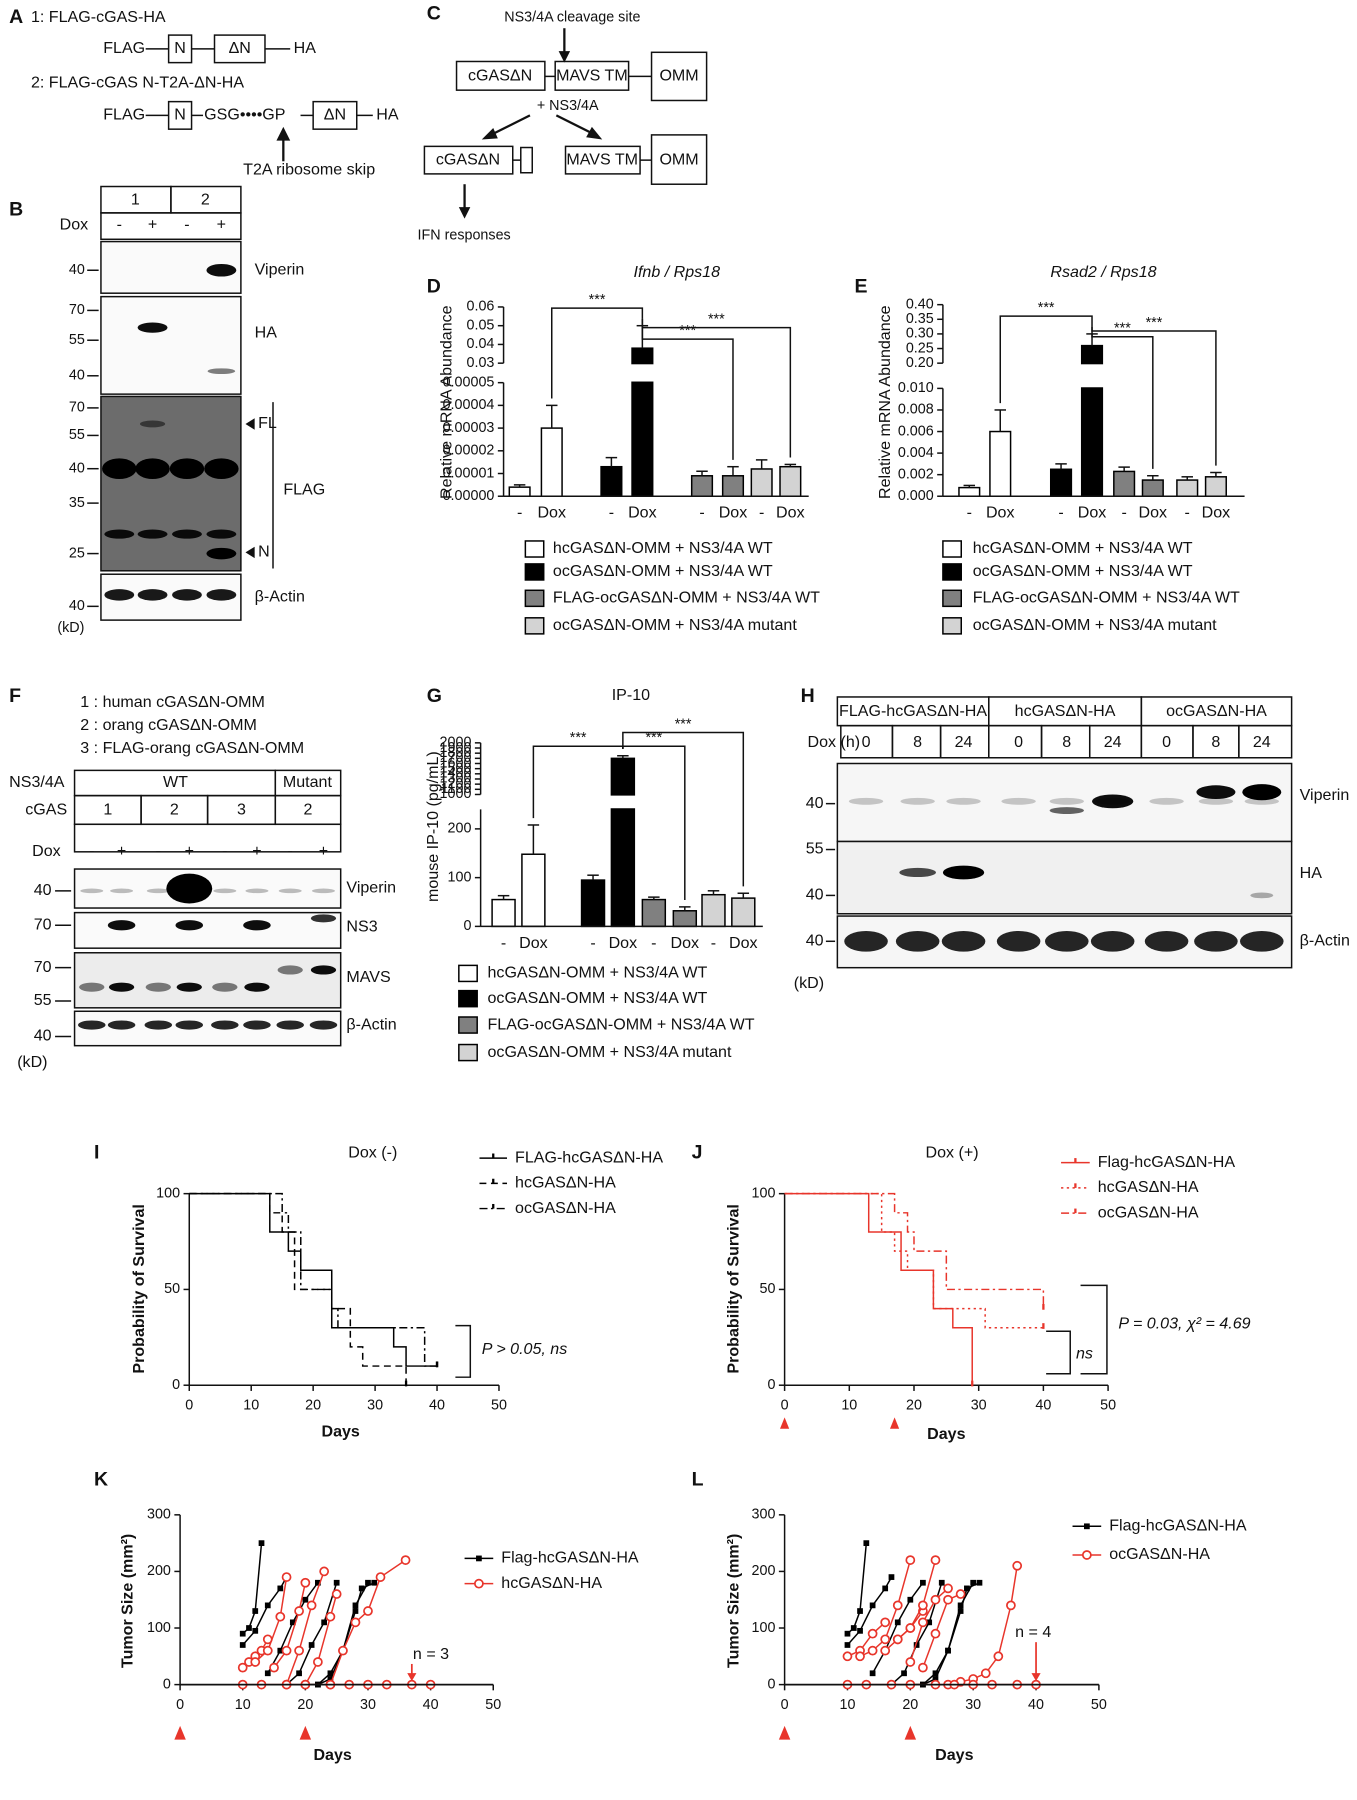 The image size is (1357, 1800). What do you see at coordinates (368, 1705) in the screenshot?
I see `x-tick-label: 30` at bounding box center [368, 1705].